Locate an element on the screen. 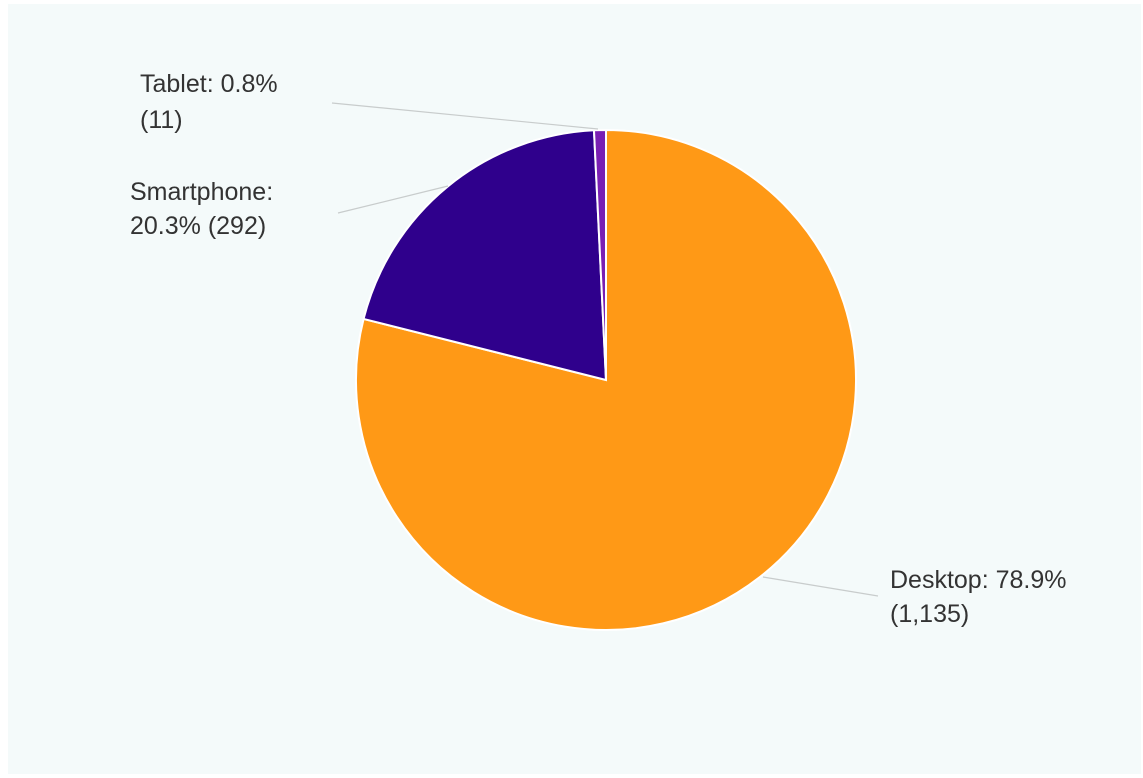  label-tablet-line2: (11) is located at coordinates (161, 120).